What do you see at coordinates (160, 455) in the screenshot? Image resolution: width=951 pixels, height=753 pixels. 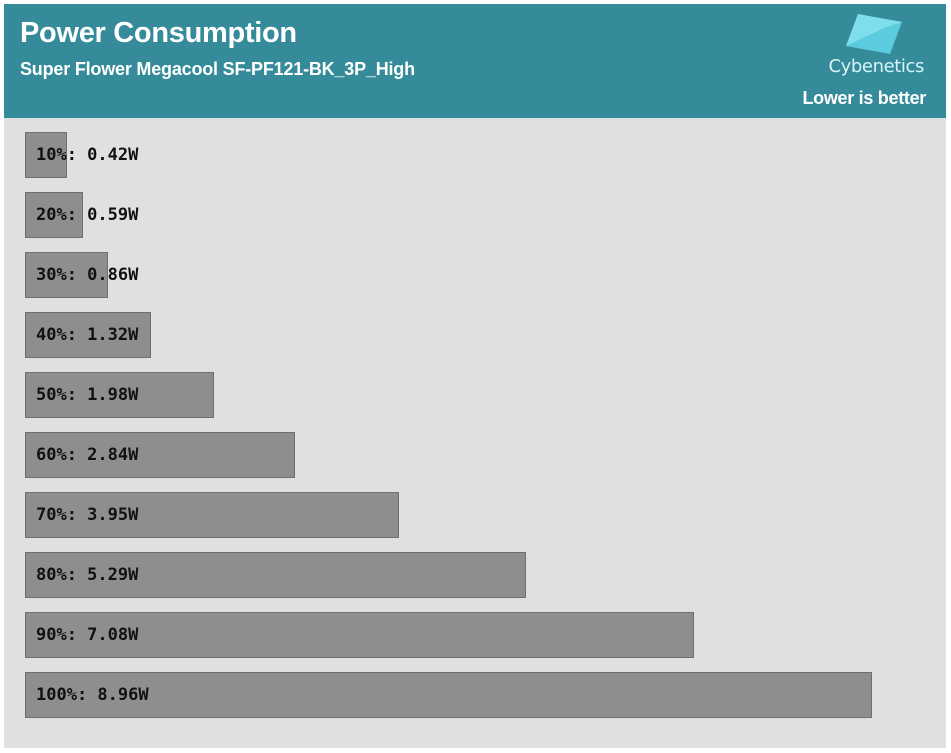 I see `bar-60pct` at bounding box center [160, 455].